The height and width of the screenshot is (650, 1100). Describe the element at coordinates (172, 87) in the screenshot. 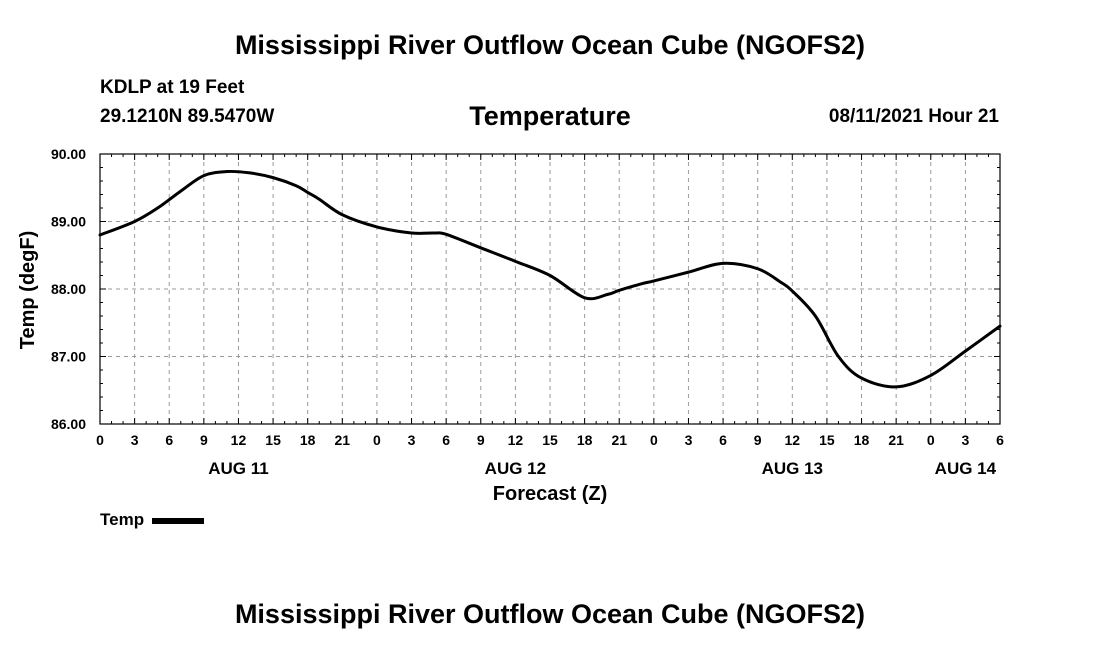

I see `station-label: KDLP at 19 Feet` at that location.